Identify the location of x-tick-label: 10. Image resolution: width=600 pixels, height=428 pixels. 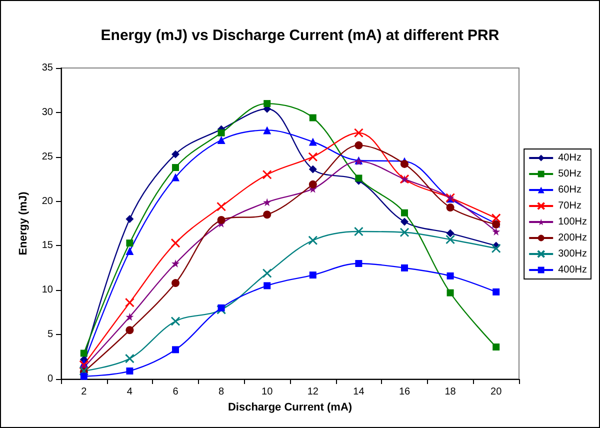
(268, 392).